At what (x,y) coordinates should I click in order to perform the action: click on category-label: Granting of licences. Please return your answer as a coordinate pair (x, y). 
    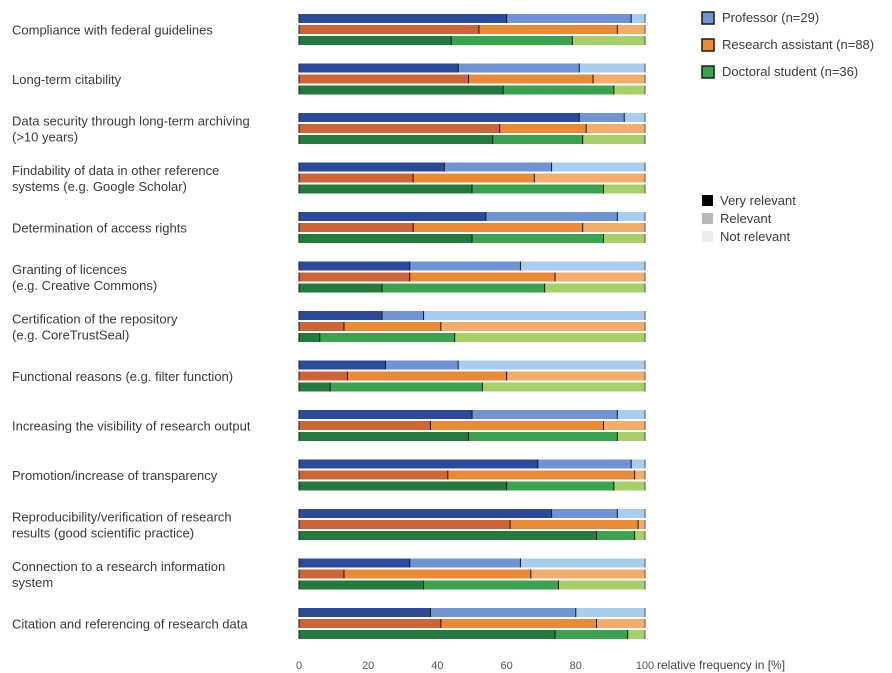
    Looking at the image, I should click on (69, 269).